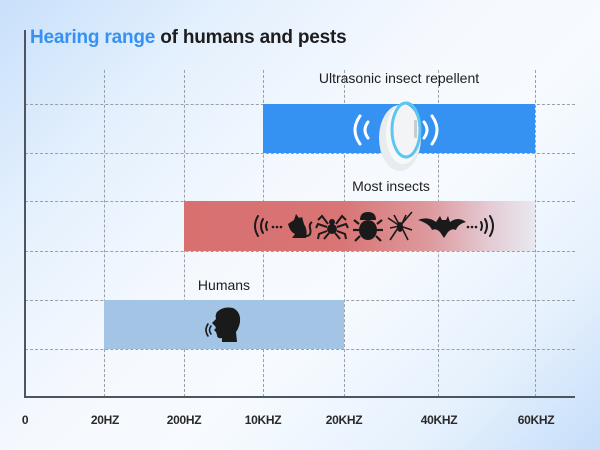  What do you see at coordinates (344, 420) in the screenshot?
I see `x-tick-20khz: 20KHZ` at bounding box center [344, 420].